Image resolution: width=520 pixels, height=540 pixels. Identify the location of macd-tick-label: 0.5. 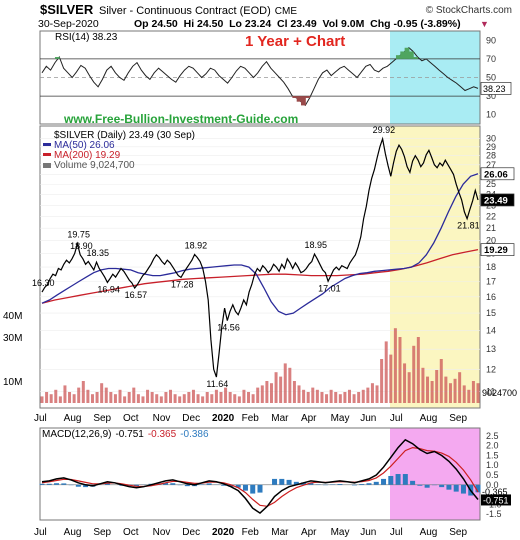
(492, 475).